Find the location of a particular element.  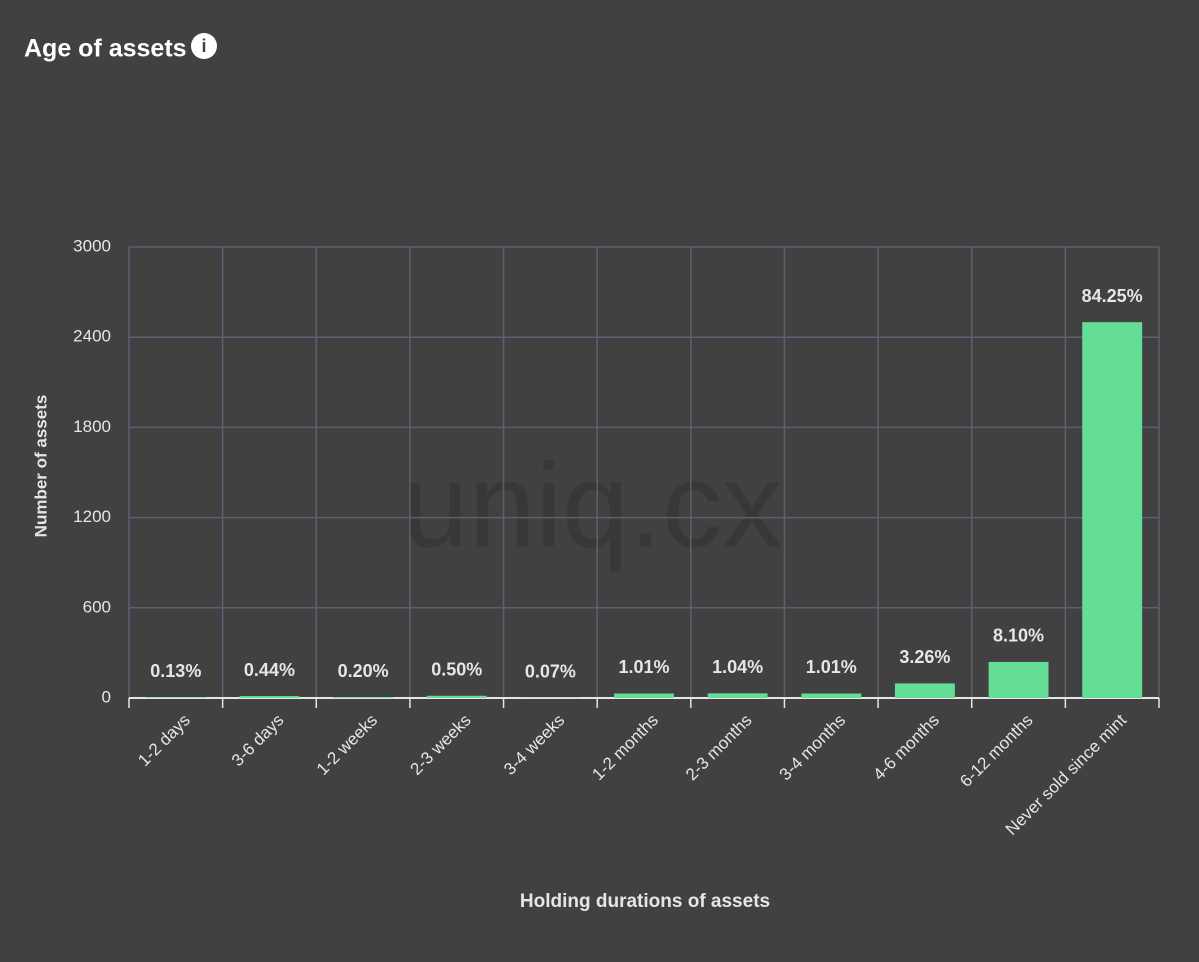

data-label: 0.07% is located at coordinates (550, 671).